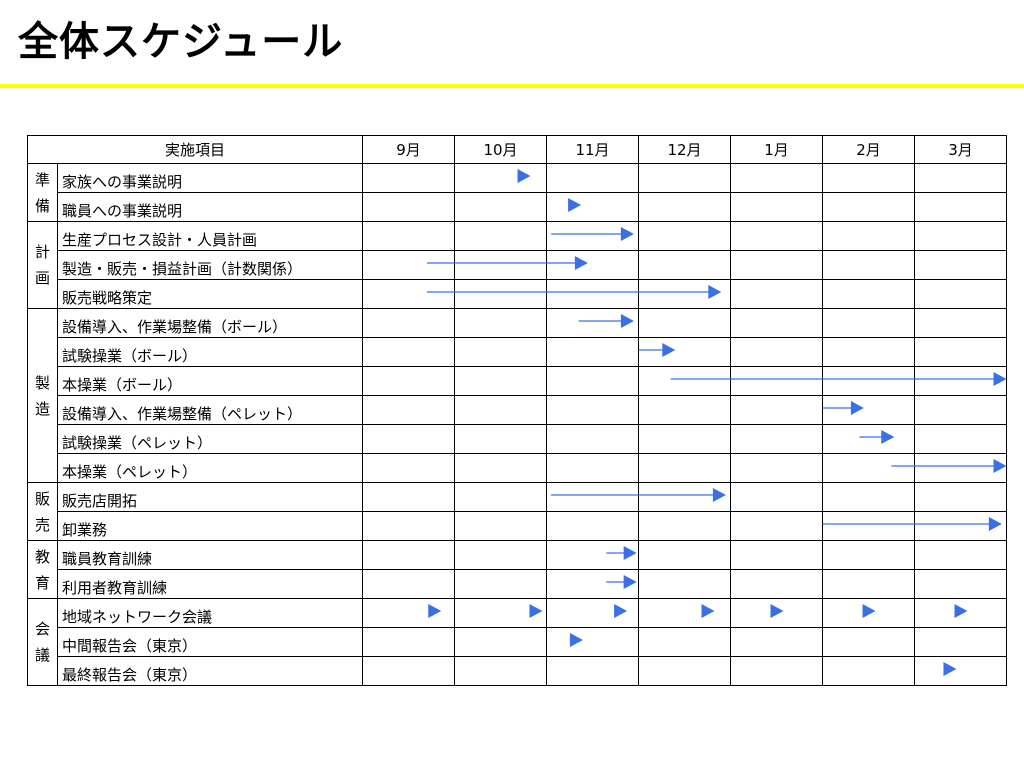 The width and height of the screenshot is (1024, 768). Describe the element at coordinates (210, 642) in the screenshot. I see `task-name: 中間報告会（東京）` at that location.